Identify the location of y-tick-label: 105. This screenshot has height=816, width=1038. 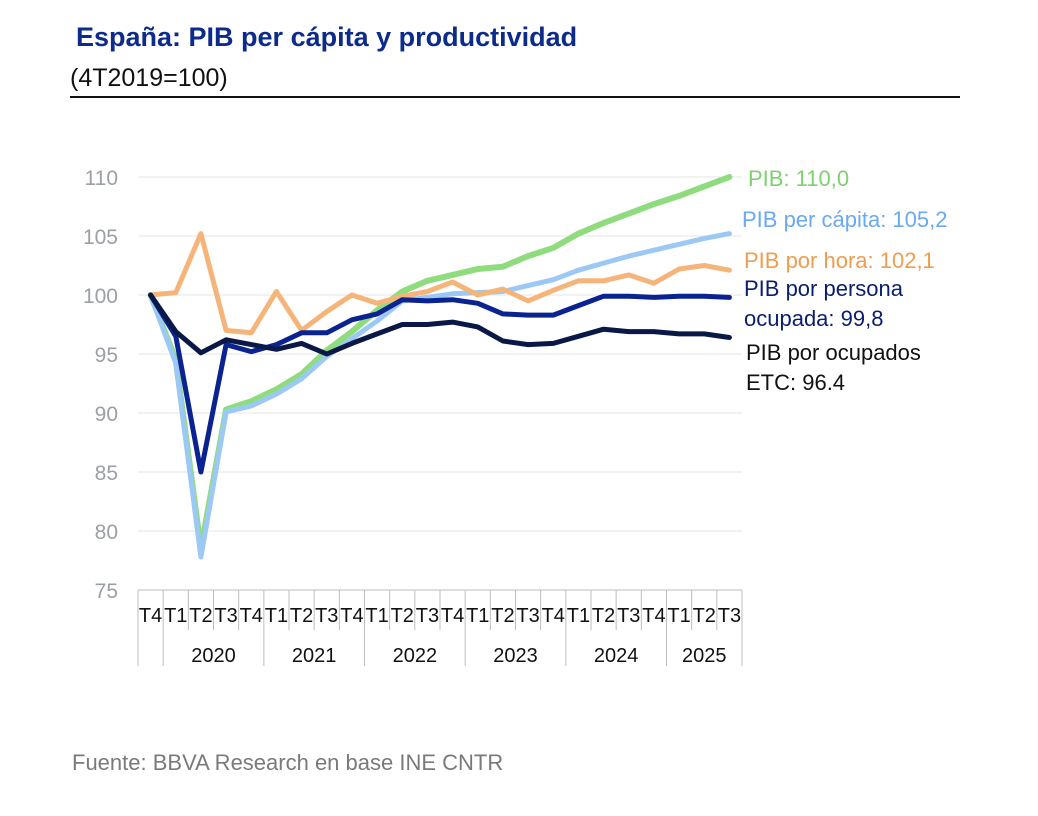
(100, 237).